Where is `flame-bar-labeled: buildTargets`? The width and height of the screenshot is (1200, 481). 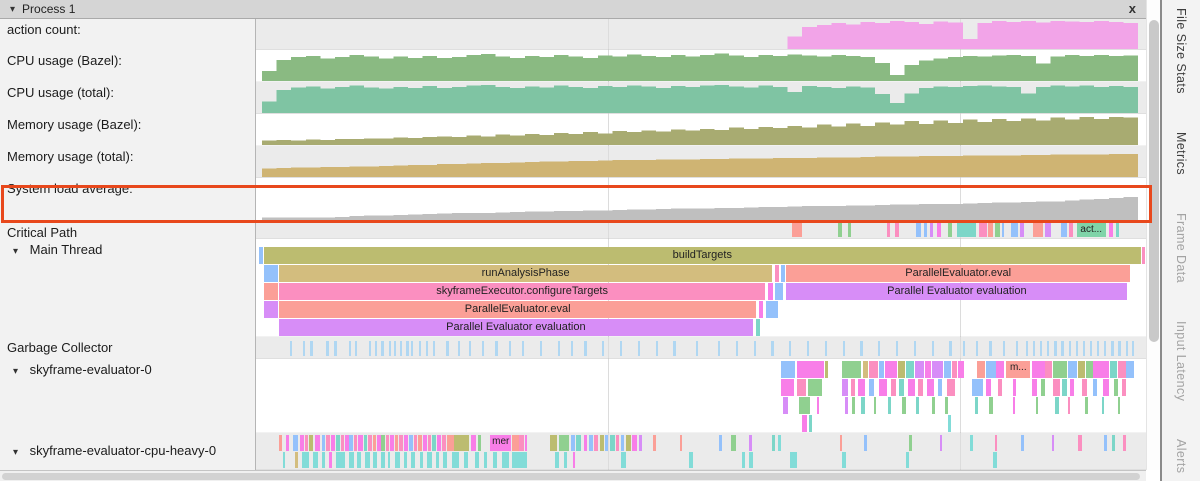 flame-bar-labeled: buildTargets is located at coordinates (702, 255).